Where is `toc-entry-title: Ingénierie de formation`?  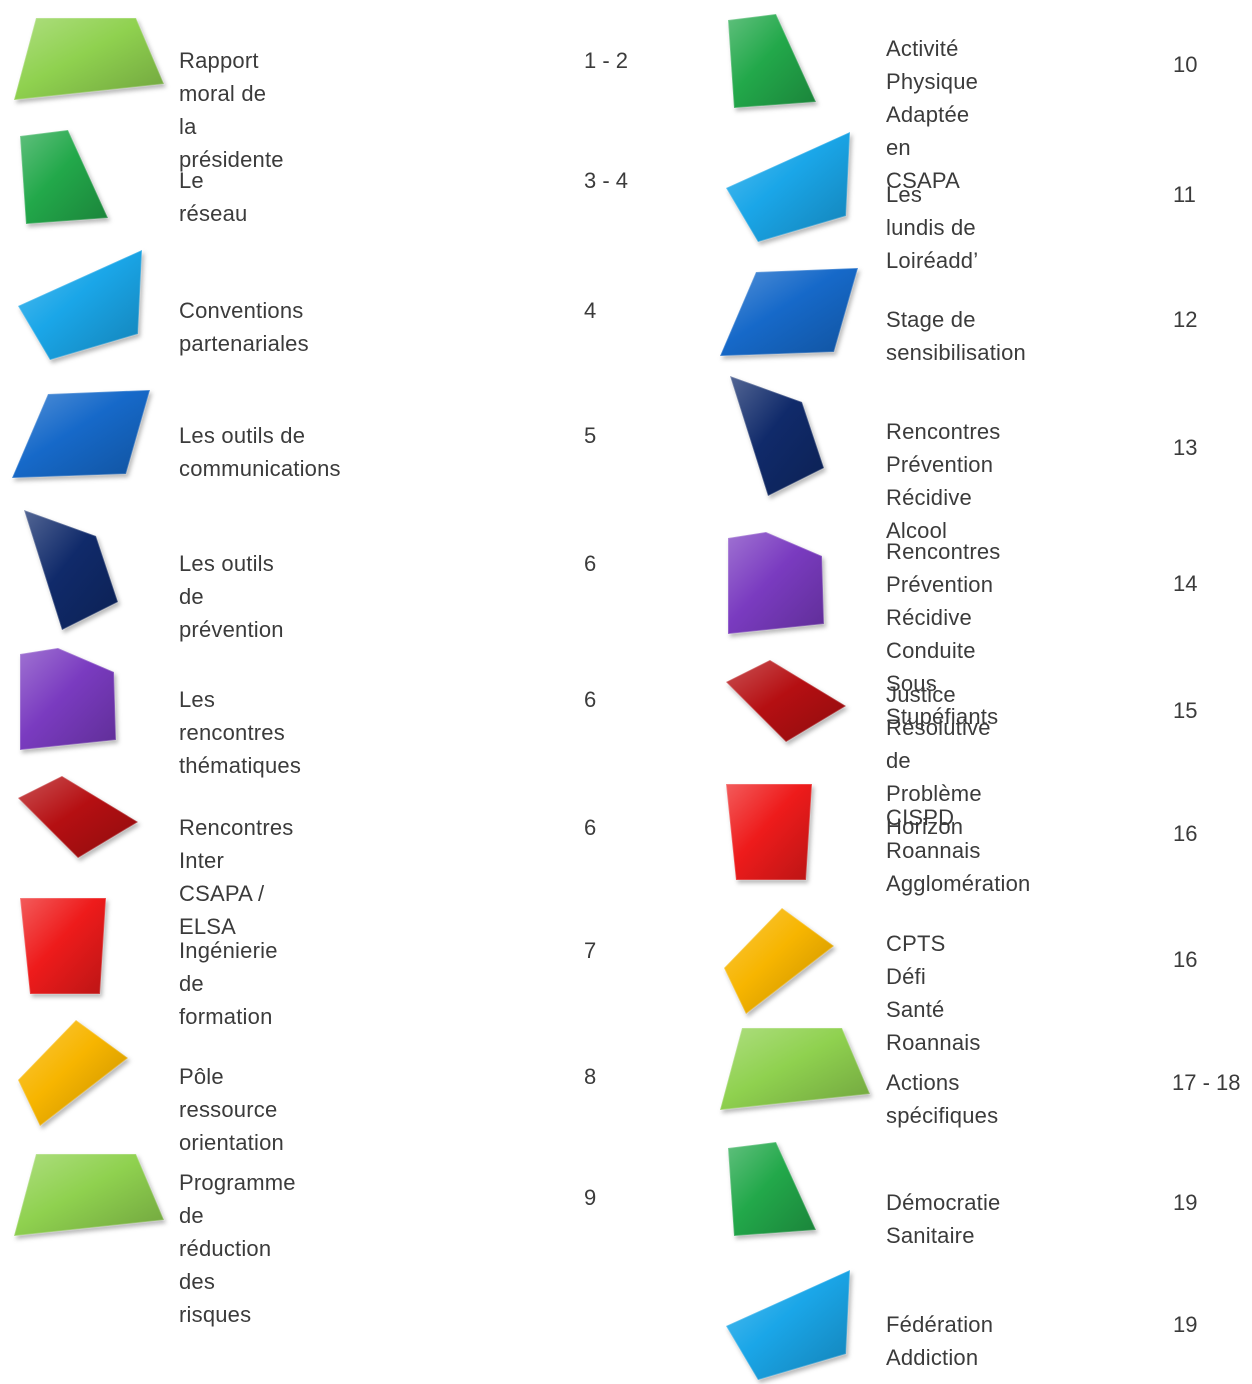
toc-entry-title: Ingénierie de formation is located at coordinates (228, 983).